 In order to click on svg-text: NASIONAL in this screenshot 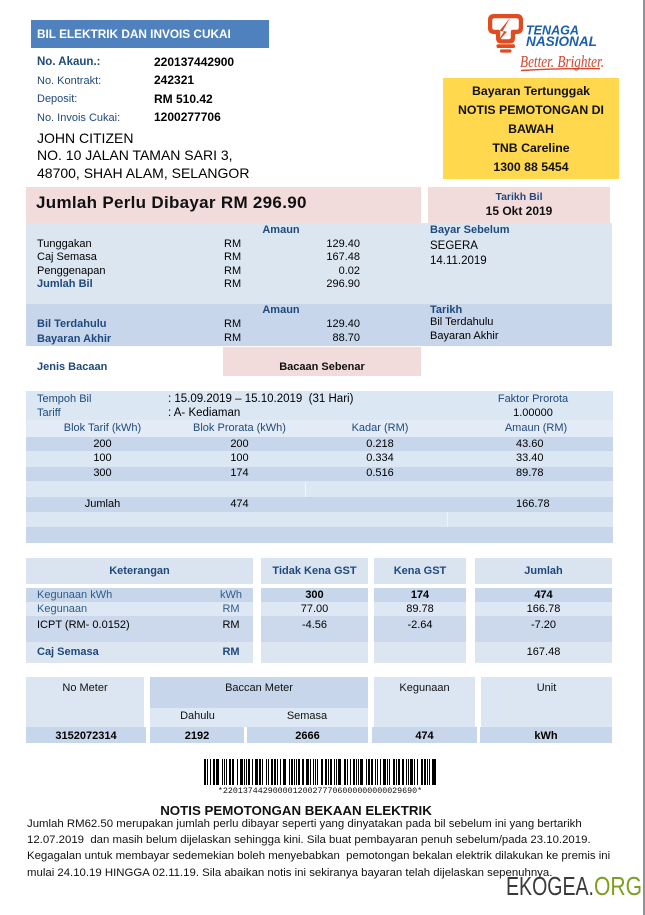, I will do `click(561, 41)`.